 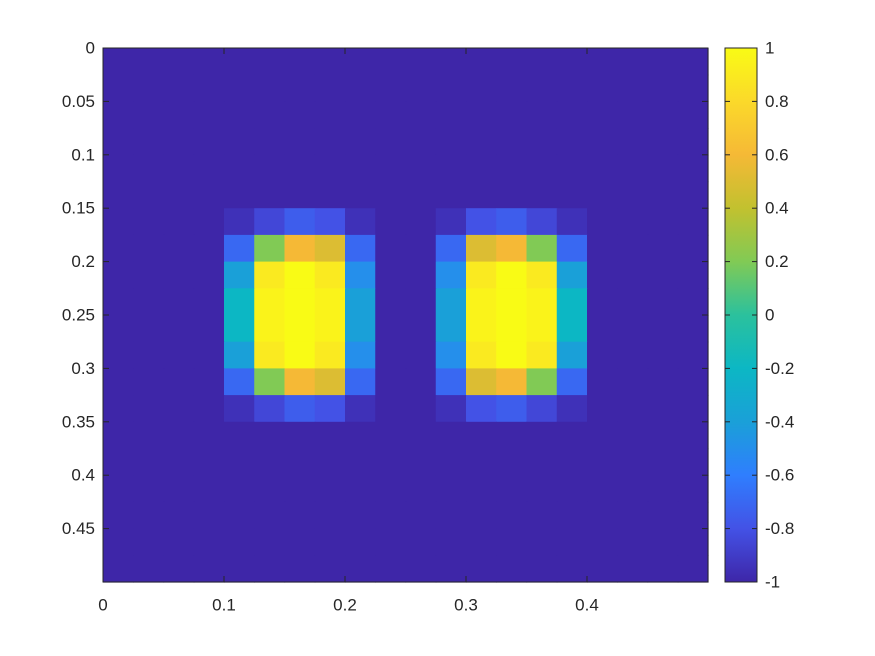 What do you see at coordinates (90, 47) in the screenshot?
I see `y-tick-label: 0` at bounding box center [90, 47].